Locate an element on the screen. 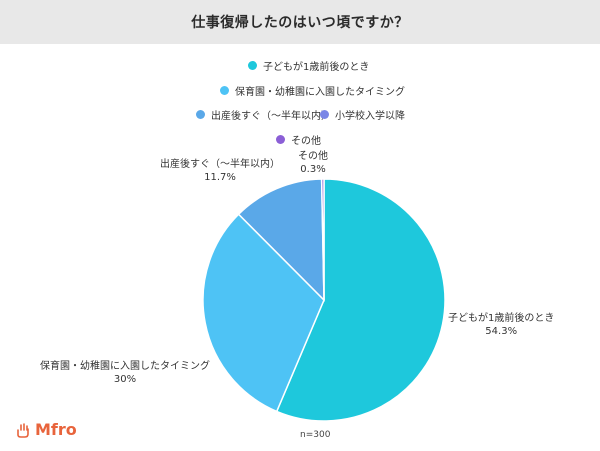 The height and width of the screenshot is (451, 600). legend-label: 保育園・幼稚園に入園したタイミング is located at coordinates (320, 92).